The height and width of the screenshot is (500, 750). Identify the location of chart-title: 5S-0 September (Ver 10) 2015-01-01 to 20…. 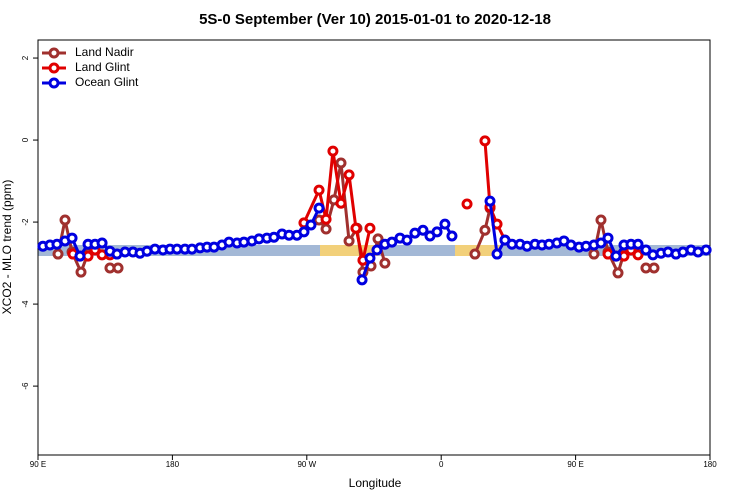
(375, 19).